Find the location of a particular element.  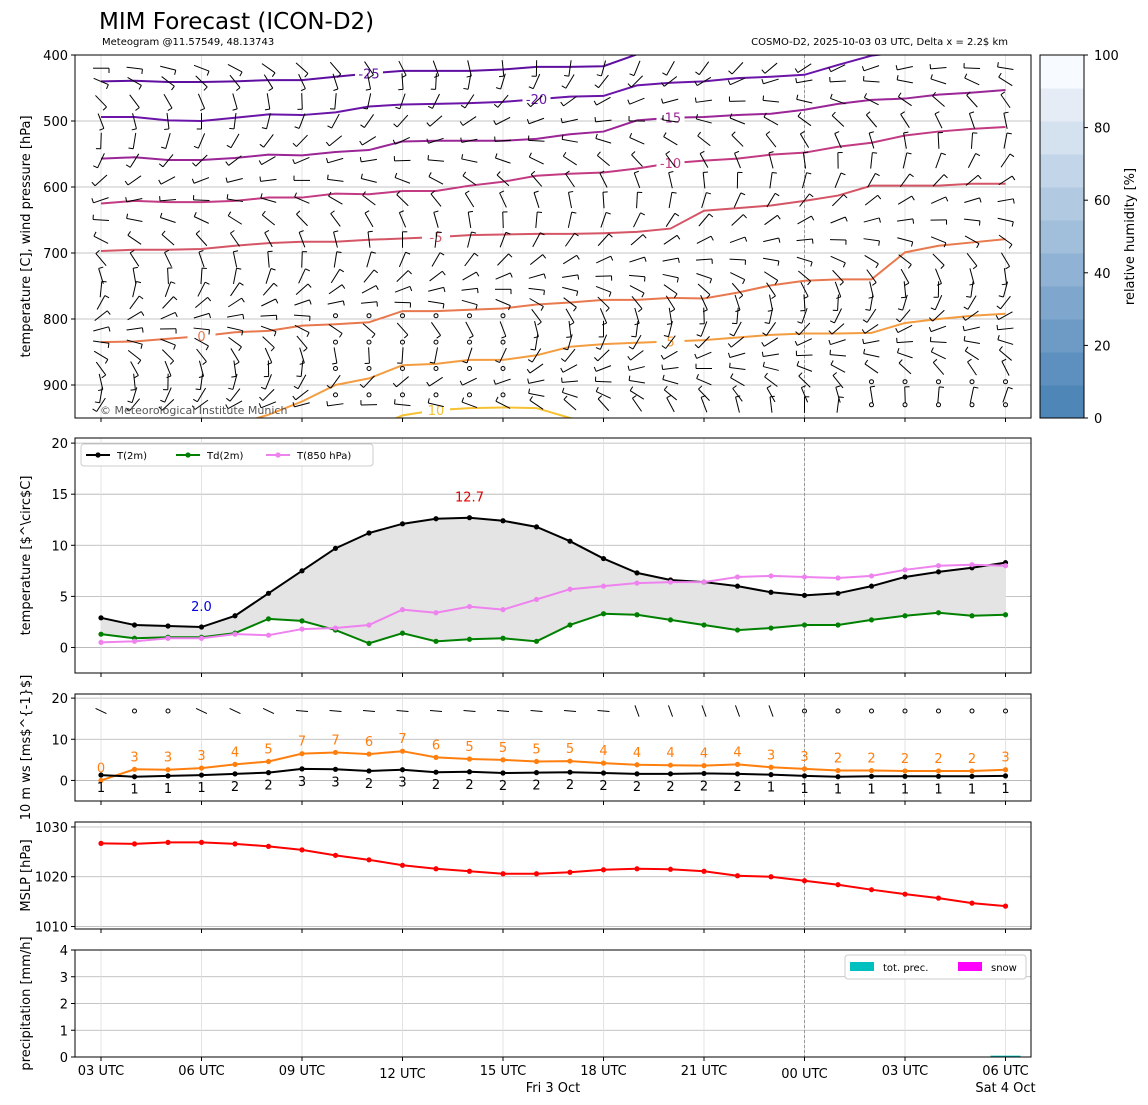

y-tick-label: 1030 is located at coordinates (51, 828).